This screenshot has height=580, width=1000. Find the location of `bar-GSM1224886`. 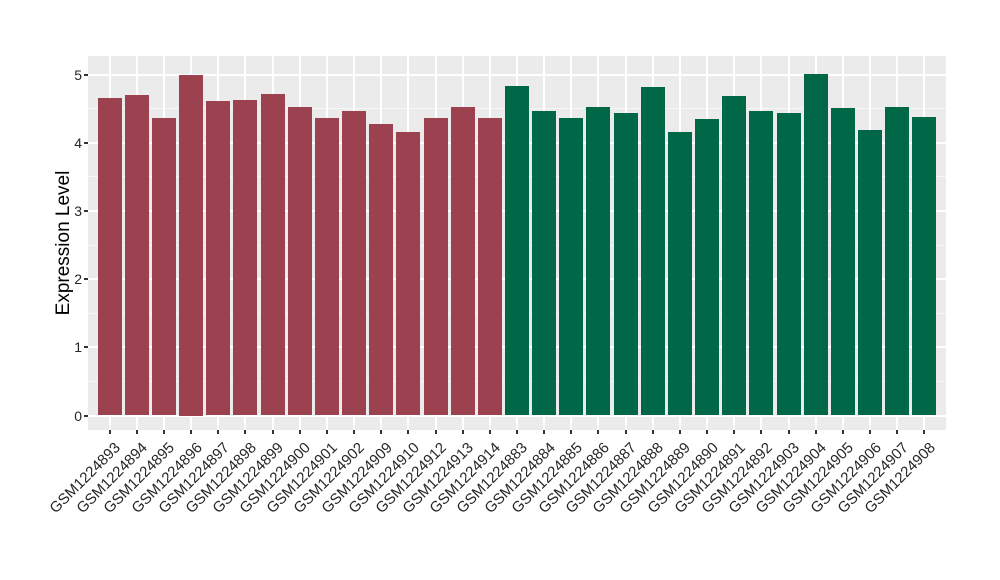

bar-GSM1224886 is located at coordinates (598, 261).